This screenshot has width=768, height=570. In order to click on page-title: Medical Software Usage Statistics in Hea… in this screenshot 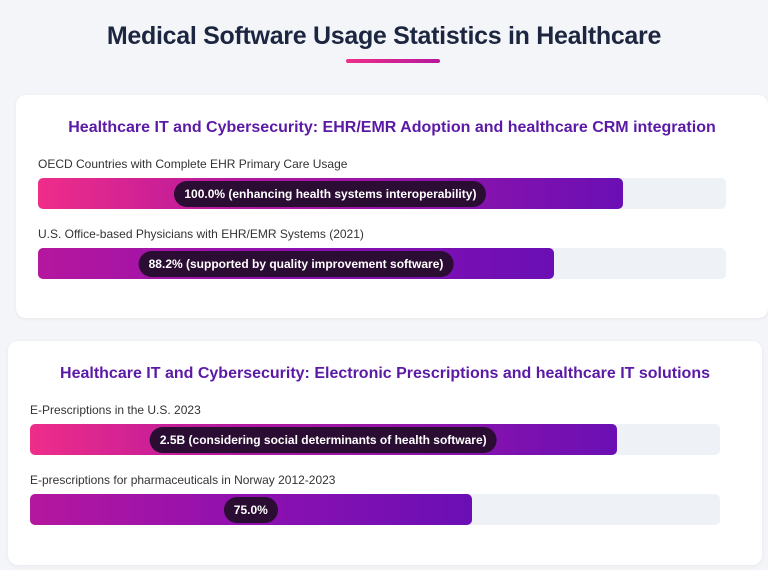, I will do `click(384, 36)`.